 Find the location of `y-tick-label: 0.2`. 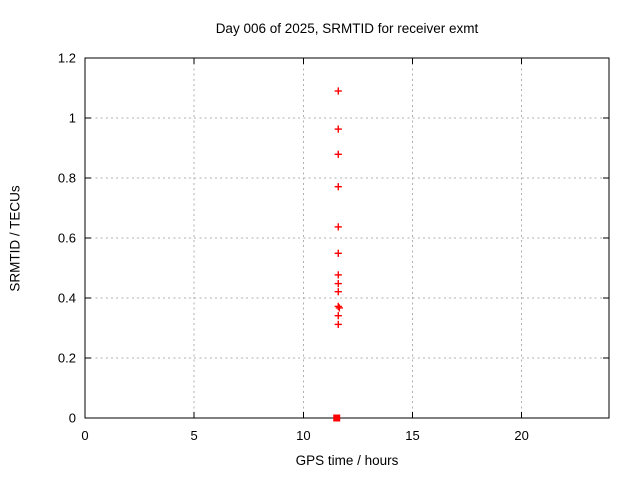

y-tick-label: 0.2 is located at coordinates (67, 358).